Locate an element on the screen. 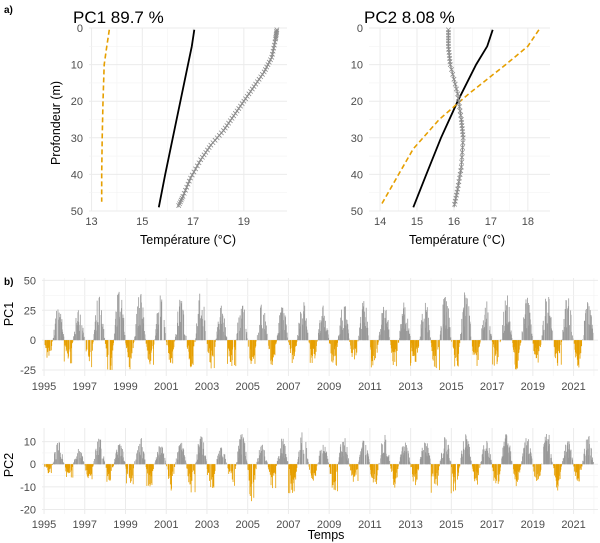 The width and height of the screenshot is (600, 543). y-tick-label: -20 is located at coordinates (28, 510).